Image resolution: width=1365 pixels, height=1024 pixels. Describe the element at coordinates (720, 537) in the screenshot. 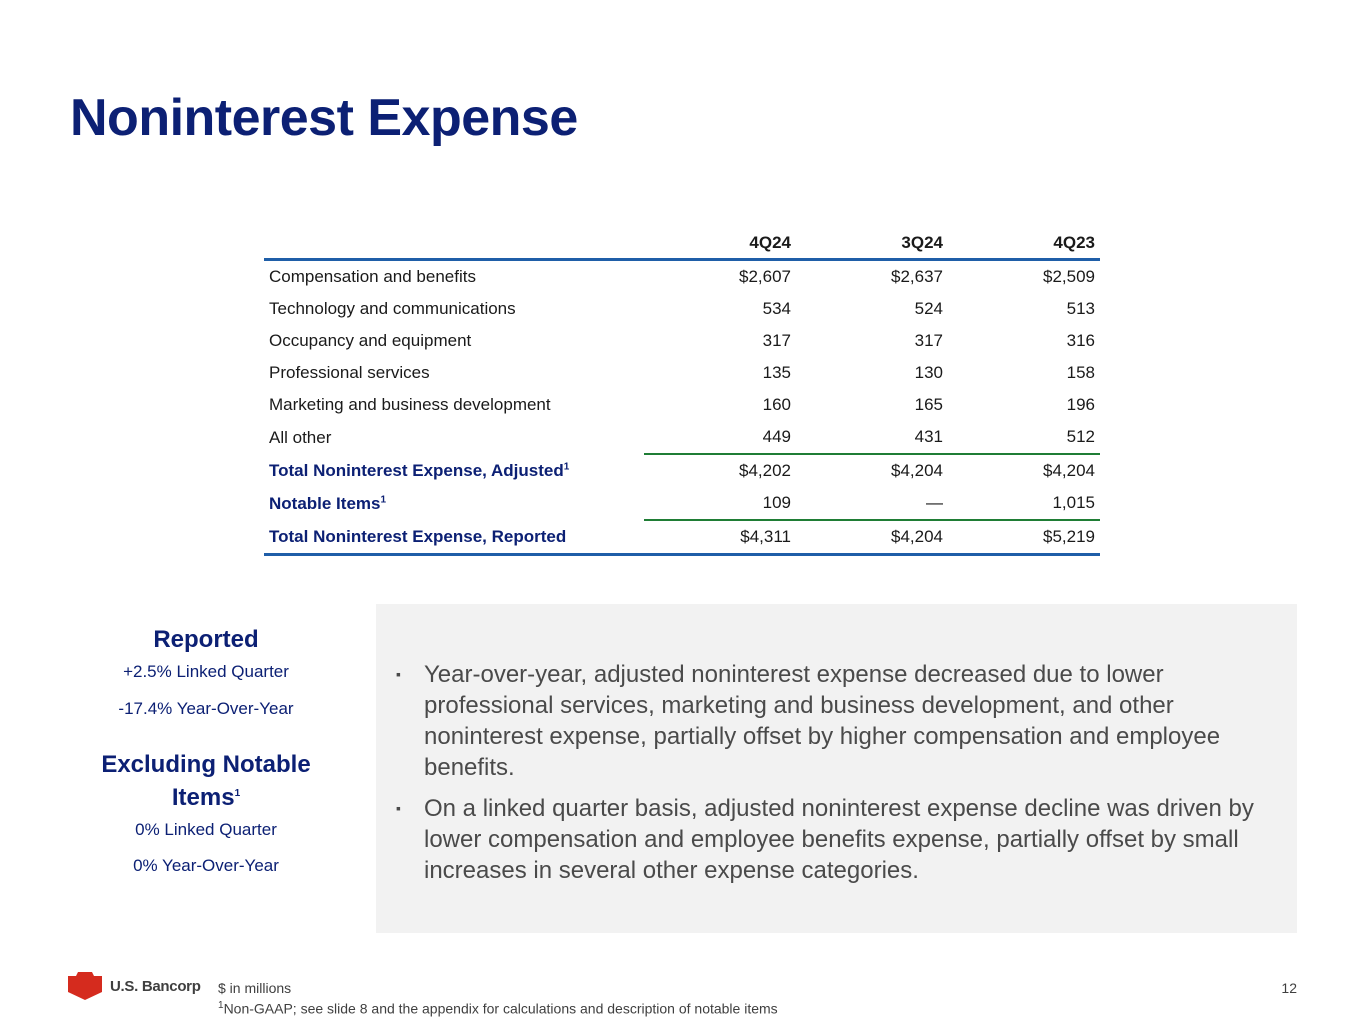

I see `cell-value: $4,311` at that location.